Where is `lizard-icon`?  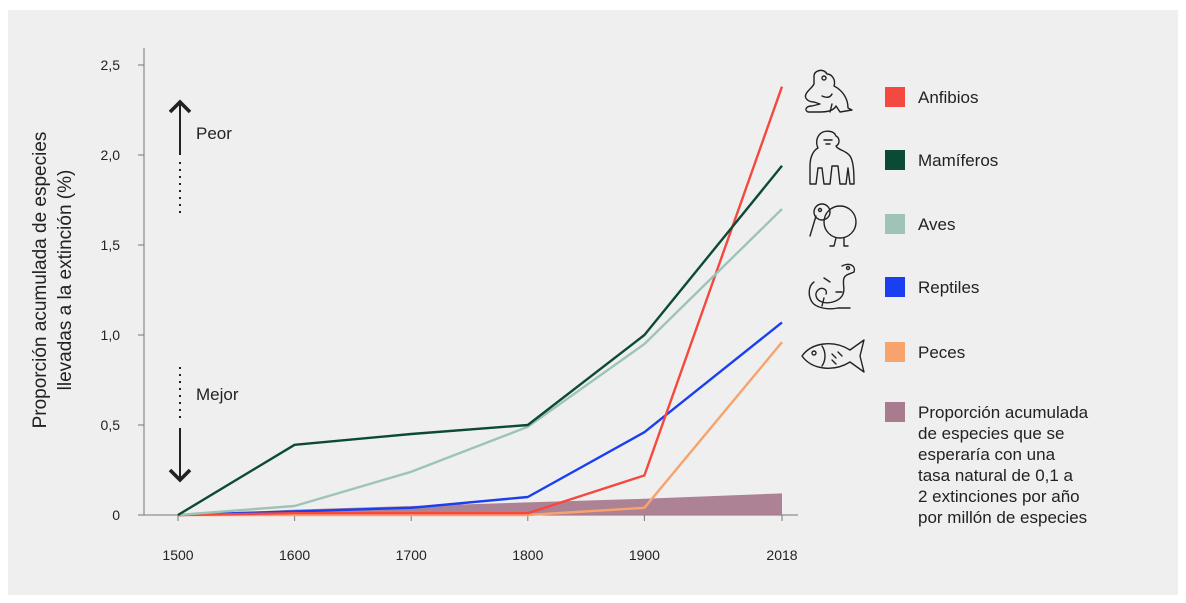 lizard-icon is located at coordinates (832, 286).